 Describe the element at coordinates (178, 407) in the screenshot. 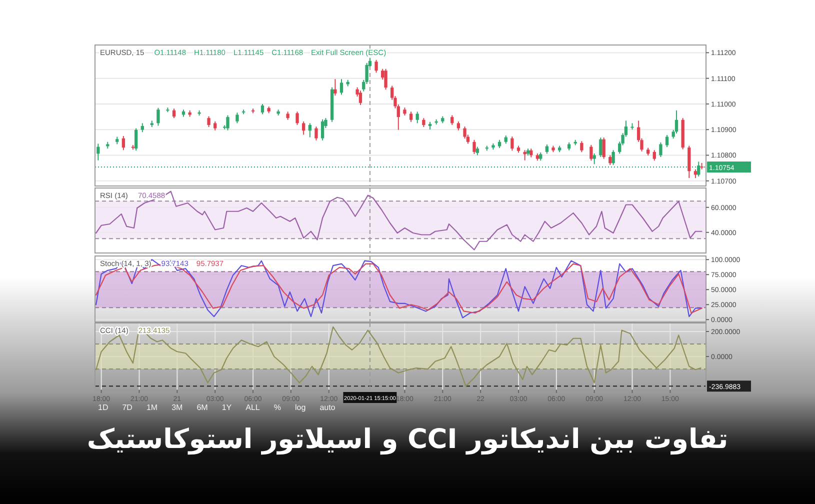

I see `text: 3M` at that location.